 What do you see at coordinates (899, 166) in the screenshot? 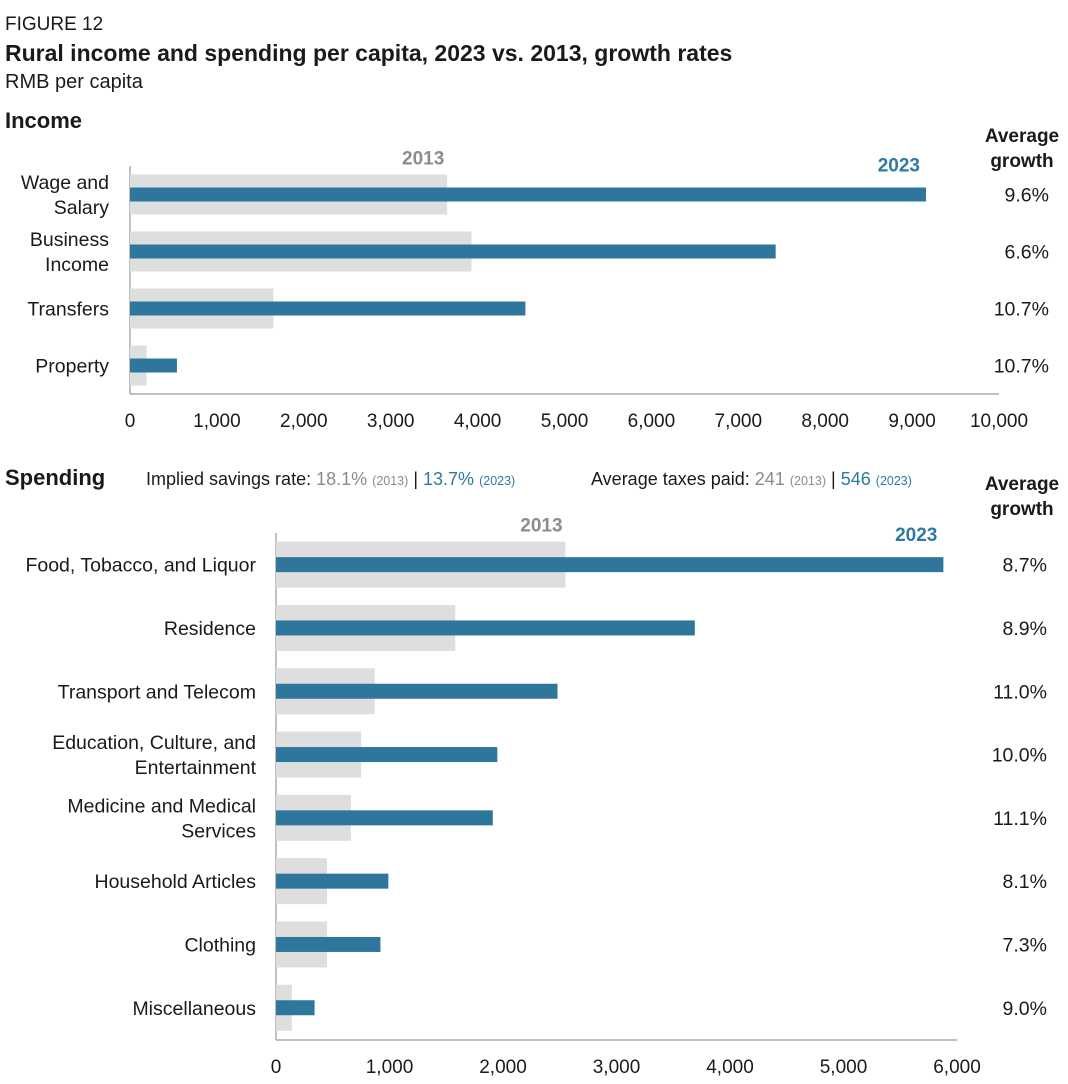
I see `income-series-label-2023: 2023` at bounding box center [899, 166].